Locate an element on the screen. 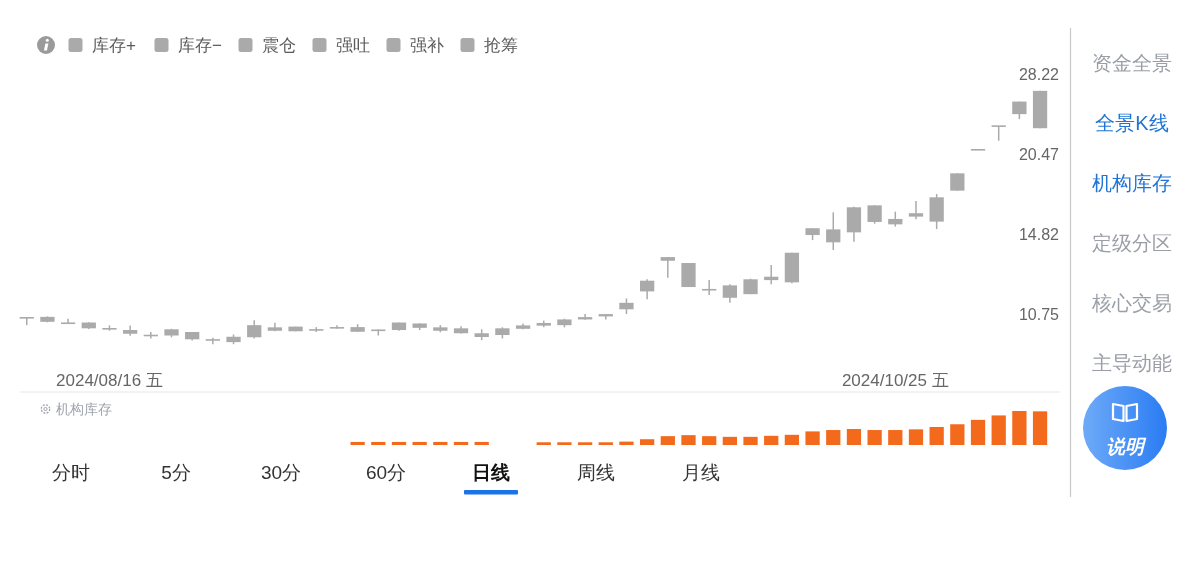 Image resolution: width=1192 pixels, height=572 pixels. y-tick-label: 14.82 is located at coordinates (1039, 235).